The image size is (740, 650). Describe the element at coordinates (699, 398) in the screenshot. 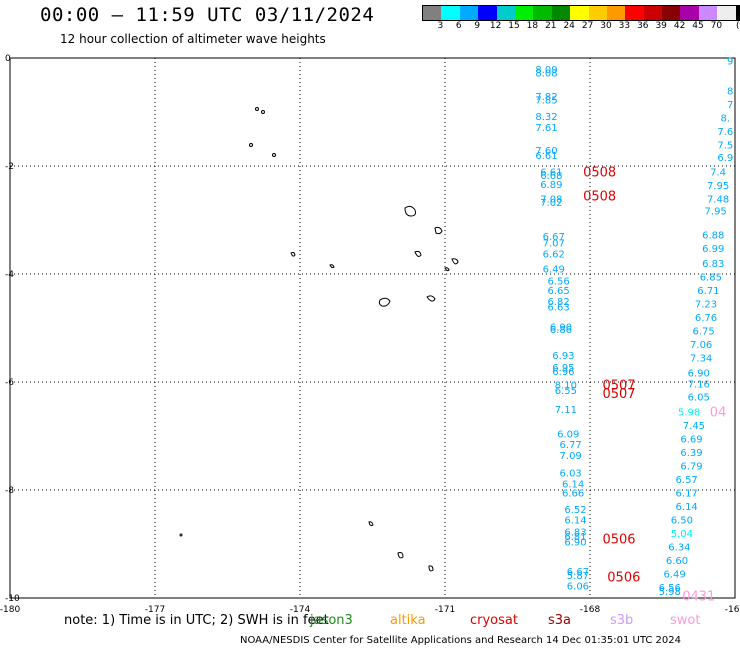

I see `swh-value: 6.05` at that location.